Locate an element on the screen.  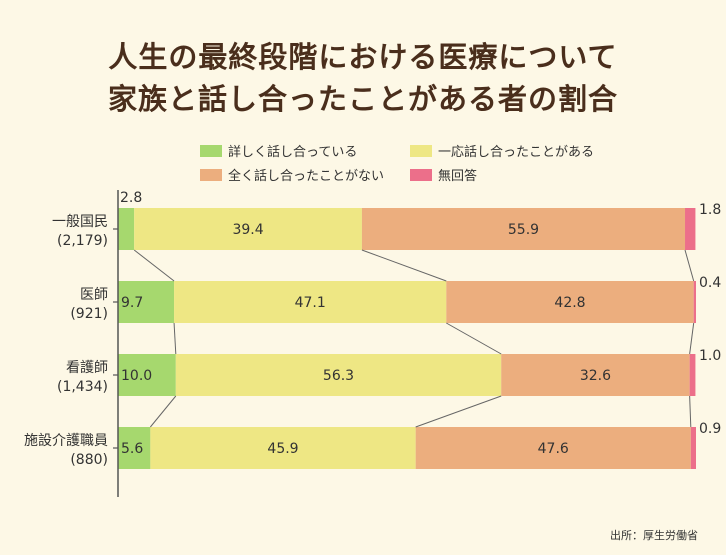
data-label-2-3: 42.8 is located at coordinates (569, 303).